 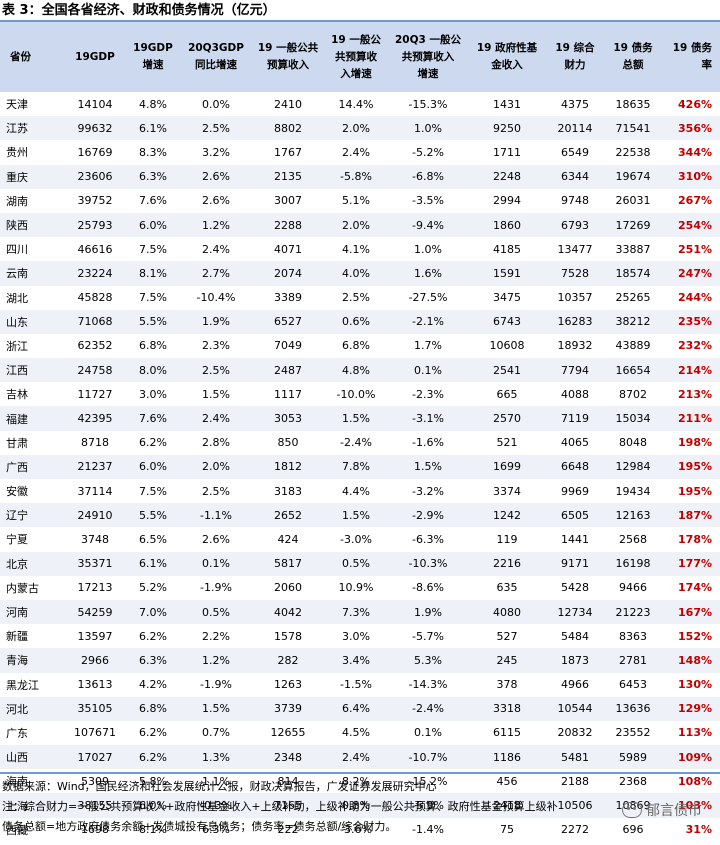 I want to click on table-cell: 18574, so click(x=633, y=273).